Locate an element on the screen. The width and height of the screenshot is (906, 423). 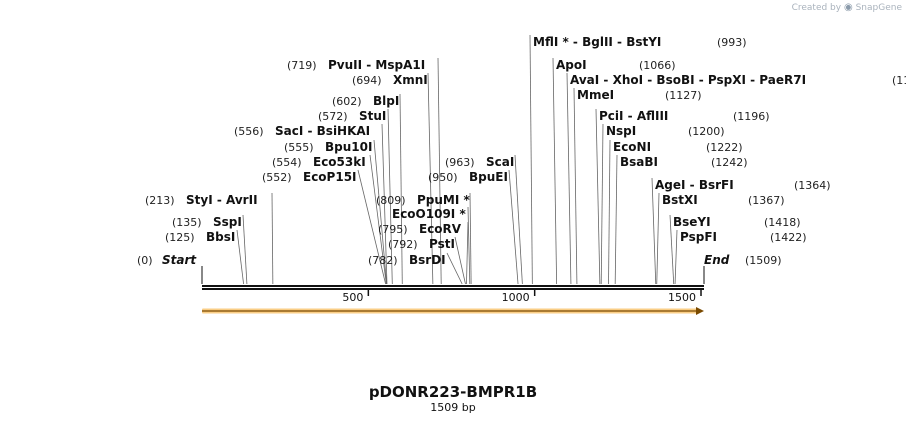
site-enzyme-names: BsrDI is located at coordinates (427, 260).